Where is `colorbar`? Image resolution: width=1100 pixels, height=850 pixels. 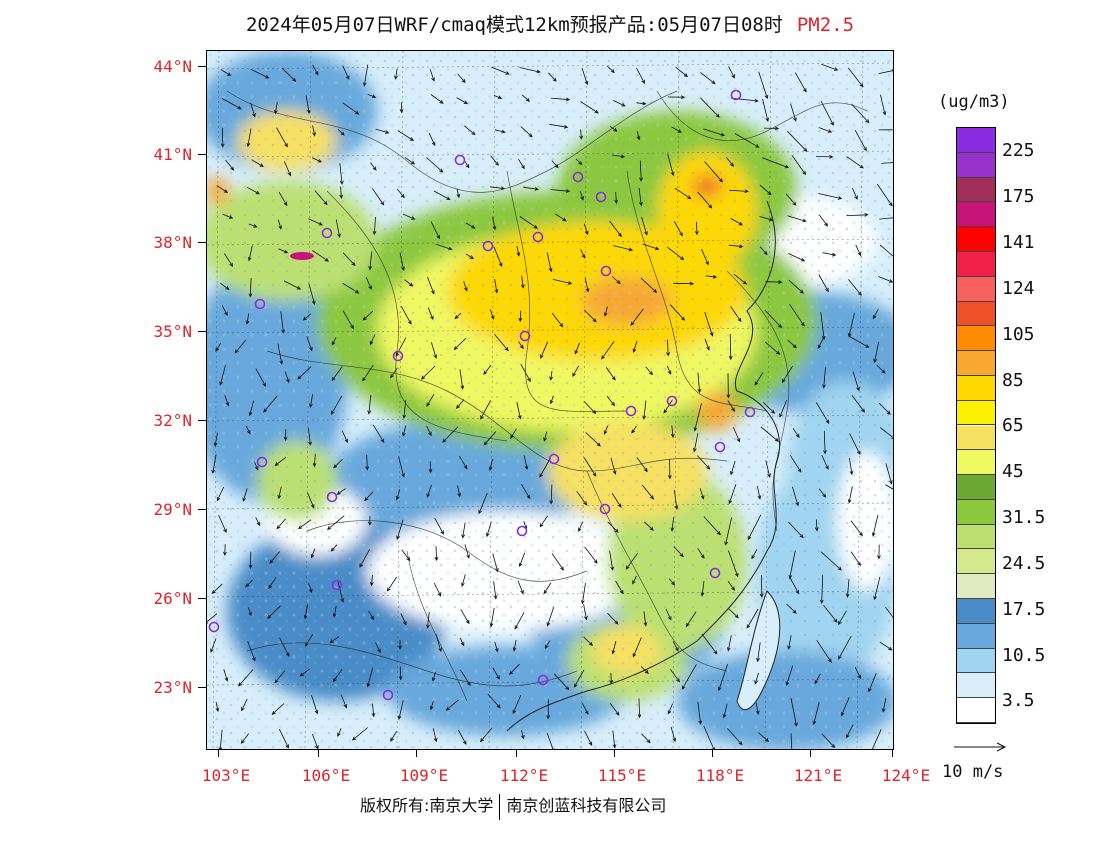 colorbar is located at coordinates (976, 425).